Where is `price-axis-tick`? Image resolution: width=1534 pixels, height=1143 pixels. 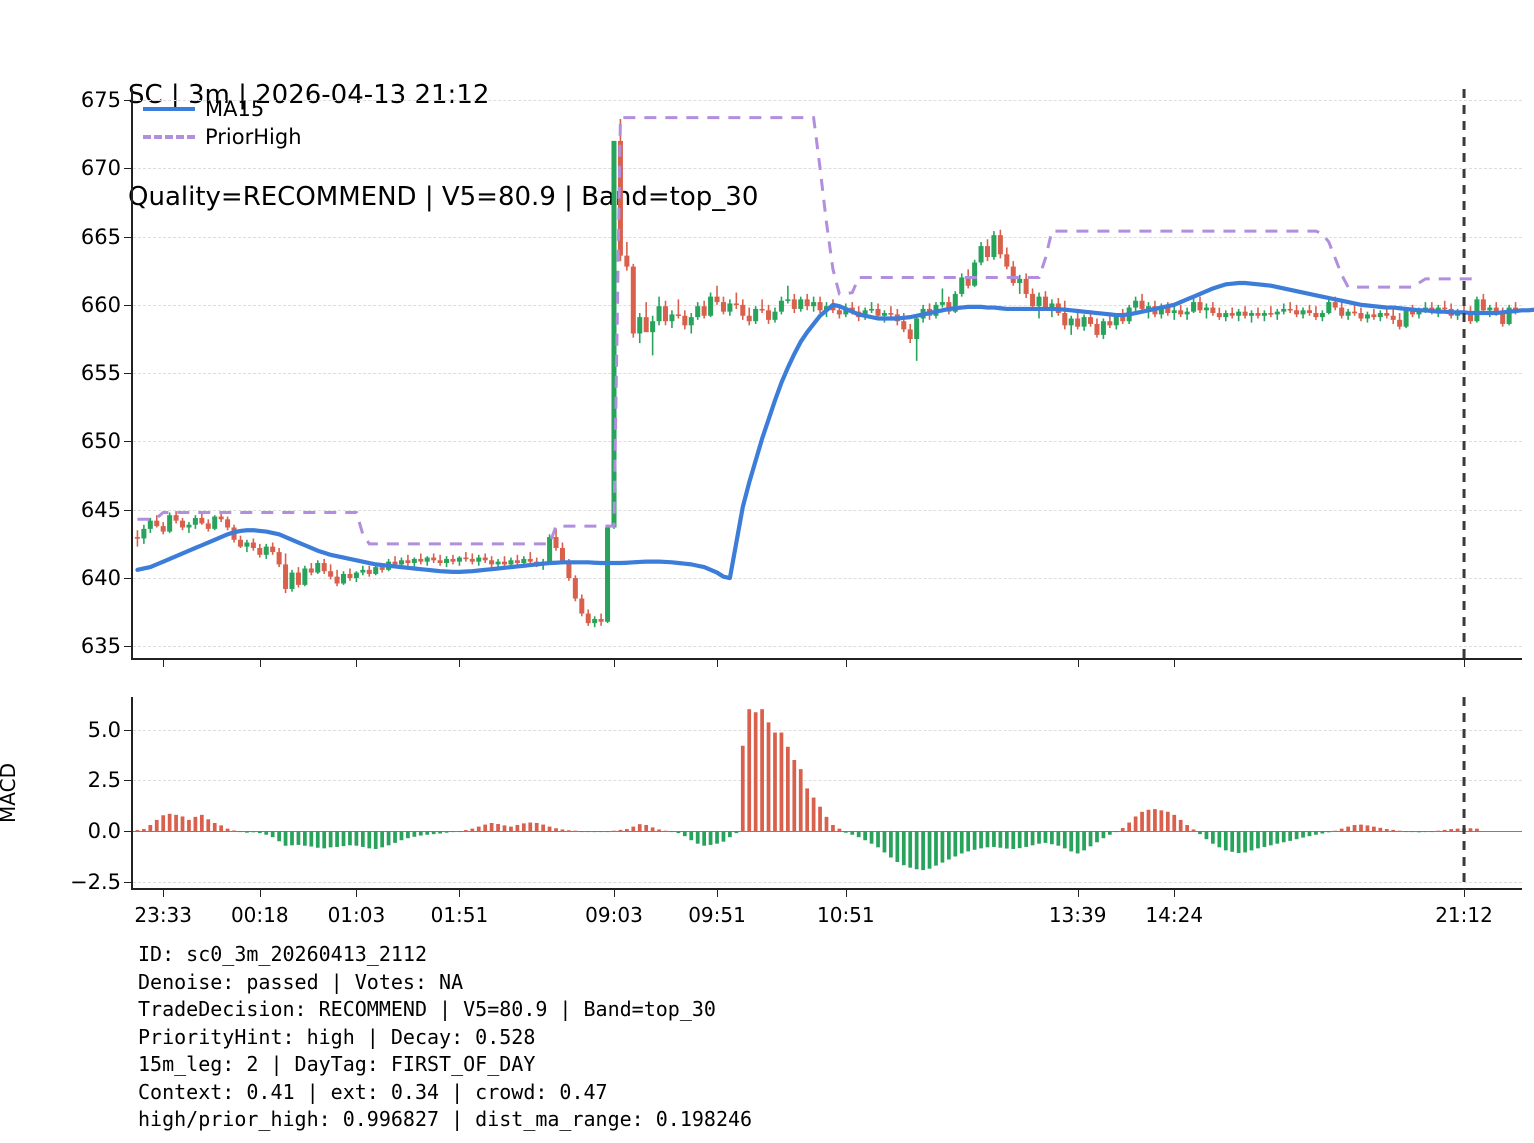 price-axis-tick is located at coordinates (127, 237).